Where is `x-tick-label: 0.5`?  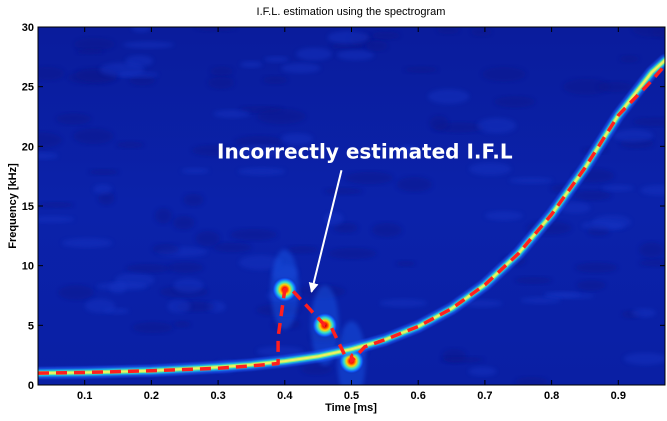
x-tick-label: 0.5 is located at coordinates (351, 396).